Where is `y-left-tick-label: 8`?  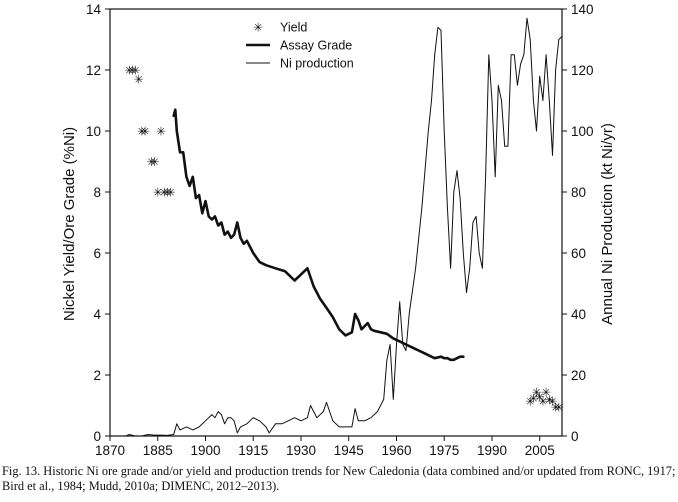
y-left-tick-label: 8 is located at coordinates (97, 192).